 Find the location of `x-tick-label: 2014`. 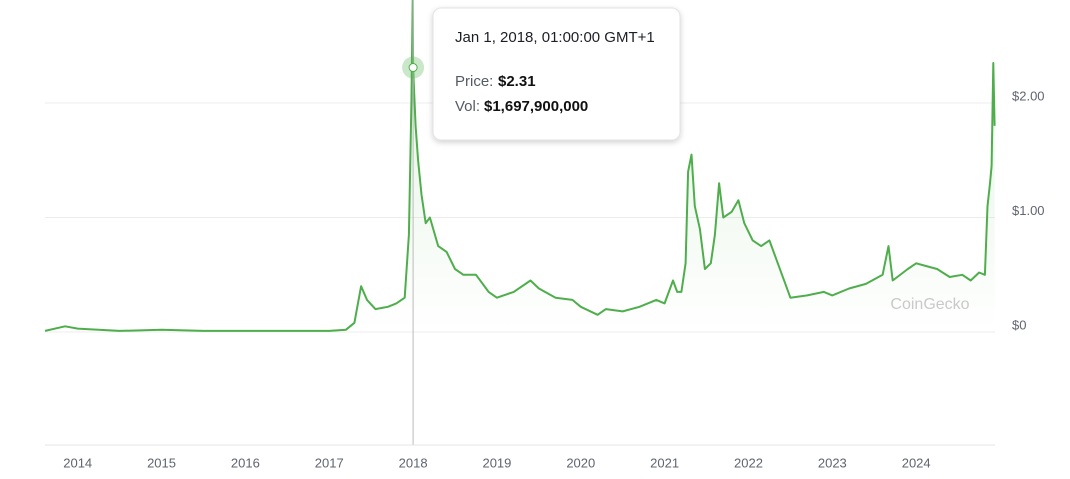

x-tick-label: 2014 is located at coordinates (77, 462).